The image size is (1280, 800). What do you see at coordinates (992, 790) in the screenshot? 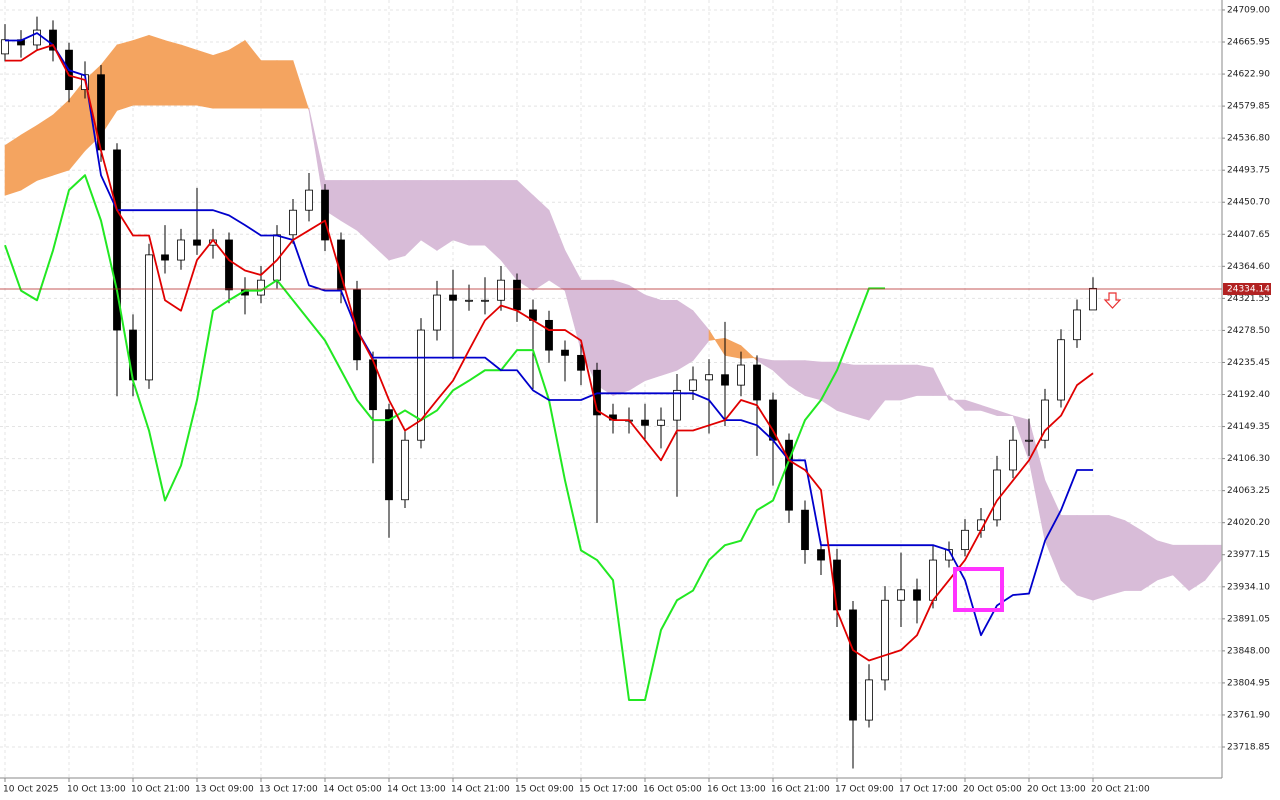
I see `x-tick-label: 20 Oct 05:00` at bounding box center [992, 790].